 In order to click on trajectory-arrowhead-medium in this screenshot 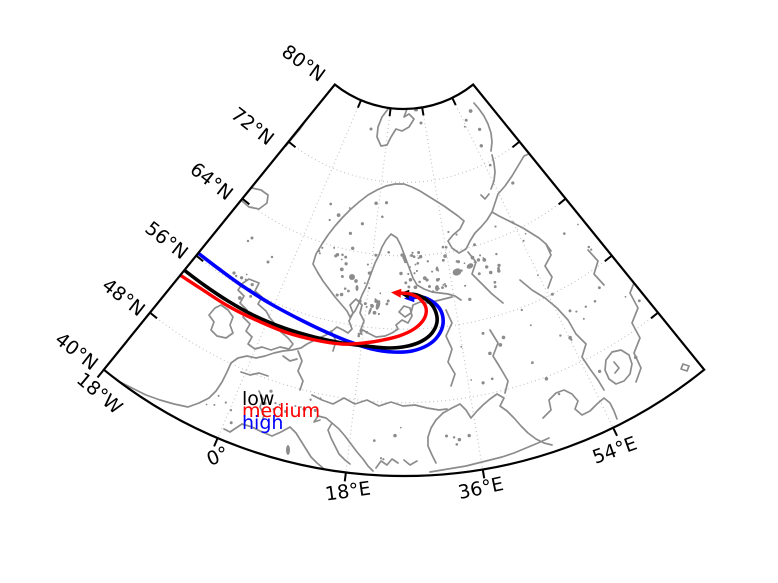, I will do `click(396, 293)`.